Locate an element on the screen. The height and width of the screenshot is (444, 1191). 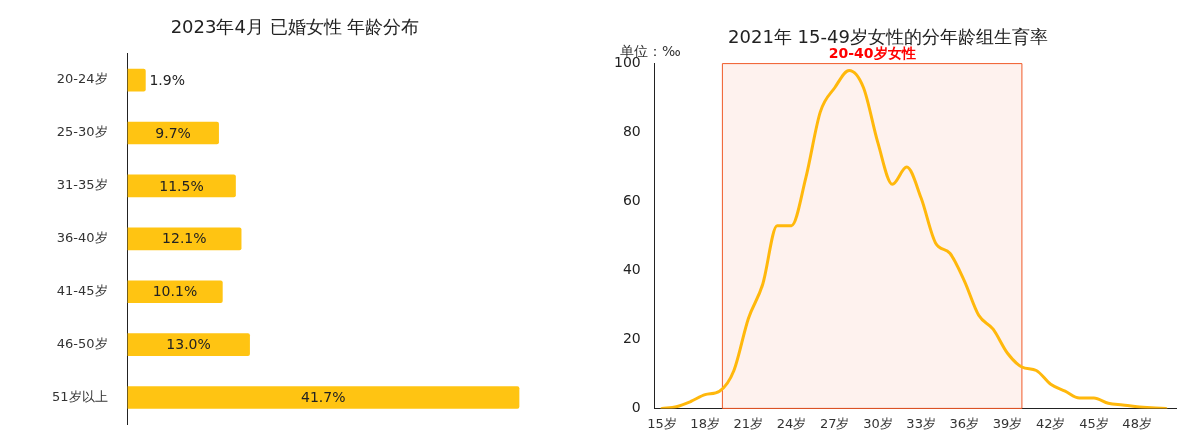
data-label: 41.7% is located at coordinates (323, 397).